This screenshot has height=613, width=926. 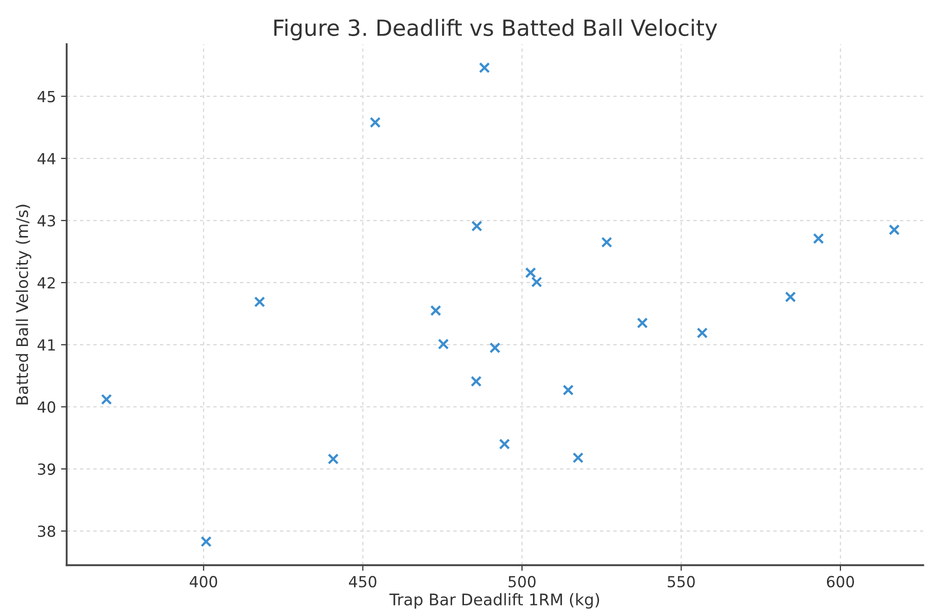 What do you see at coordinates (47, 220) in the screenshot?
I see `y-tick-label: 43` at bounding box center [47, 220].